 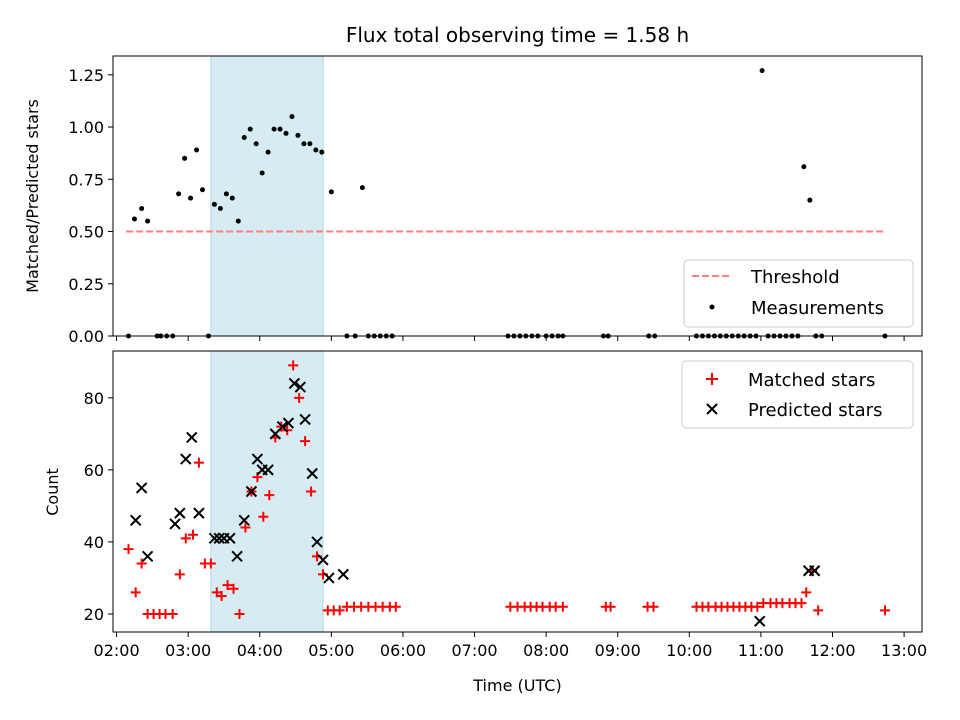 What do you see at coordinates (94, 542) in the screenshot?
I see `bottom-y-tick-label: 40` at bounding box center [94, 542].